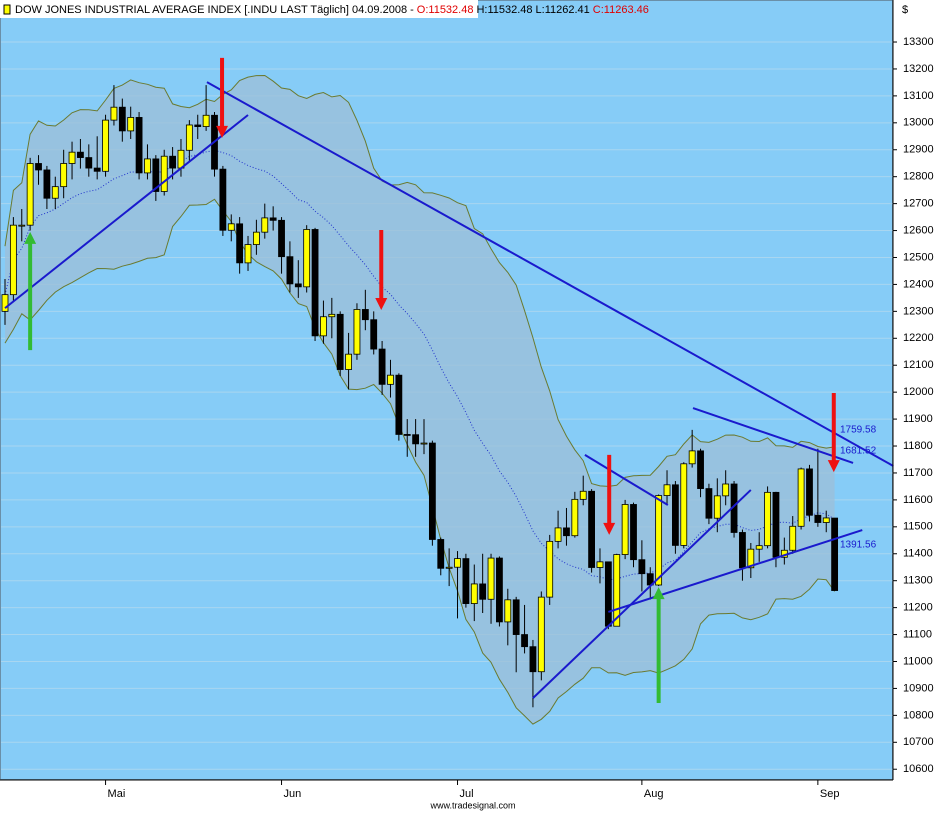 Image resolution: width=946 pixels, height=813 pixels. What do you see at coordinates (293, 794) in the screenshot?
I see `x-tick-label: Jun` at bounding box center [293, 794].